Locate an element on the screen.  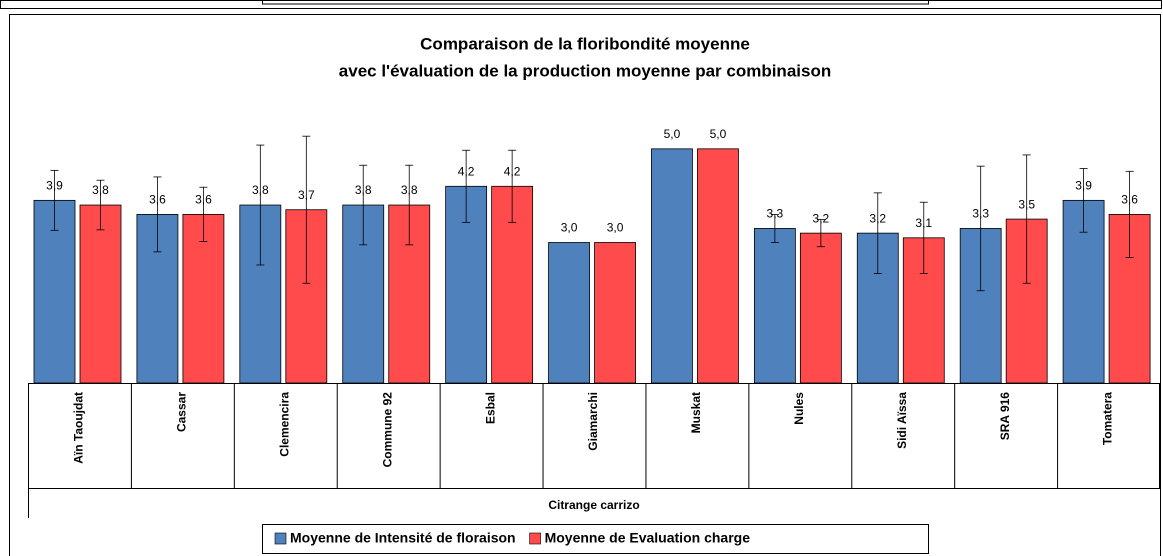
x-tick-label: Nules is located at coordinates (799, 408).